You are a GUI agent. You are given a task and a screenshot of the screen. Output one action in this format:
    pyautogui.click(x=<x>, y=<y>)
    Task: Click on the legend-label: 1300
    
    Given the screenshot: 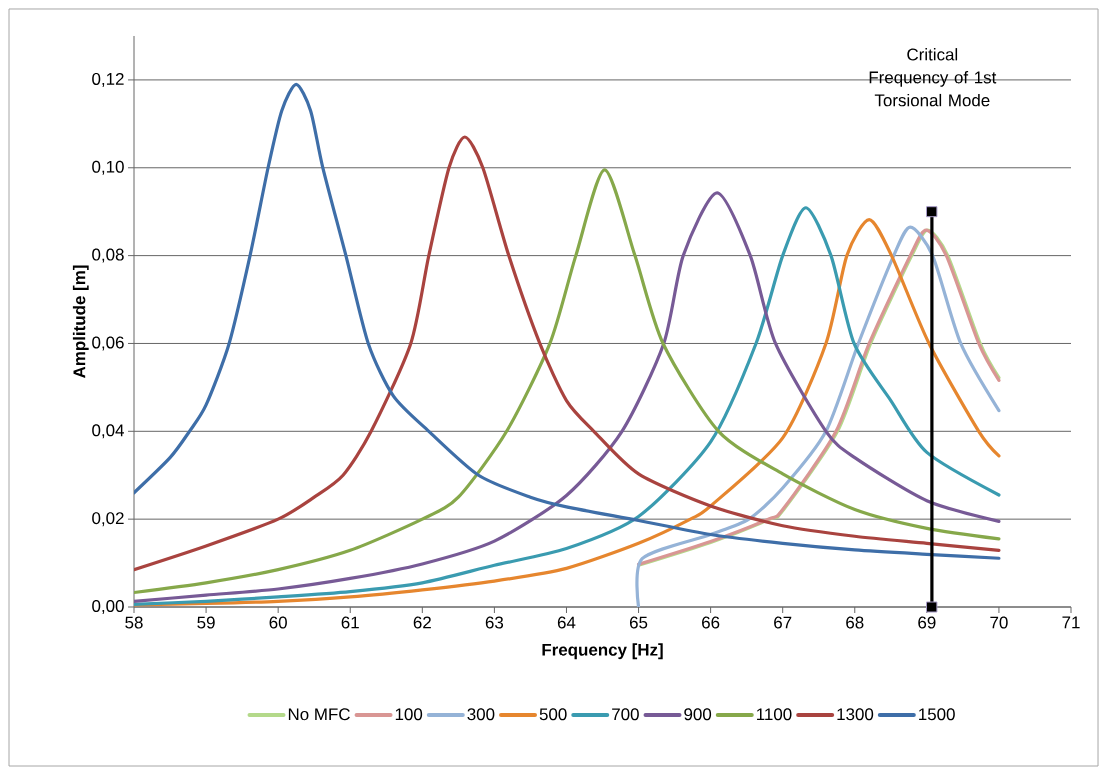 What is the action you would take?
    pyautogui.click(x=855, y=714)
    